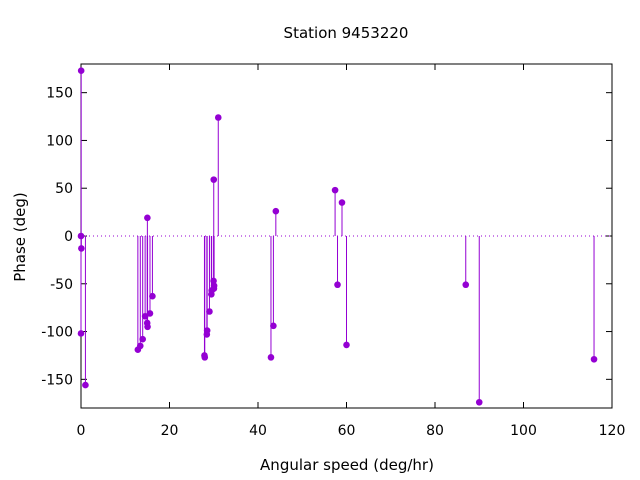 The width and height of the screenshot is (640, 480). Describe the element at coordinates (347, 431) in the screenshot. I see `x-tick-label: 60` at that location.